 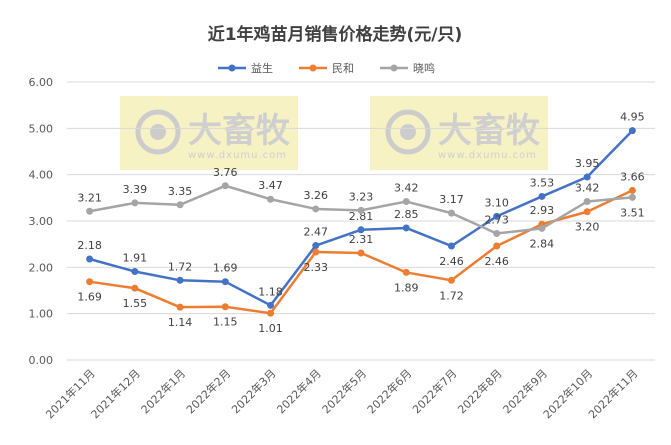 What do you see at coordinates (587, 227) in the screenshot?
I see `data-label: 3.20` at bounding box center [587, 227].